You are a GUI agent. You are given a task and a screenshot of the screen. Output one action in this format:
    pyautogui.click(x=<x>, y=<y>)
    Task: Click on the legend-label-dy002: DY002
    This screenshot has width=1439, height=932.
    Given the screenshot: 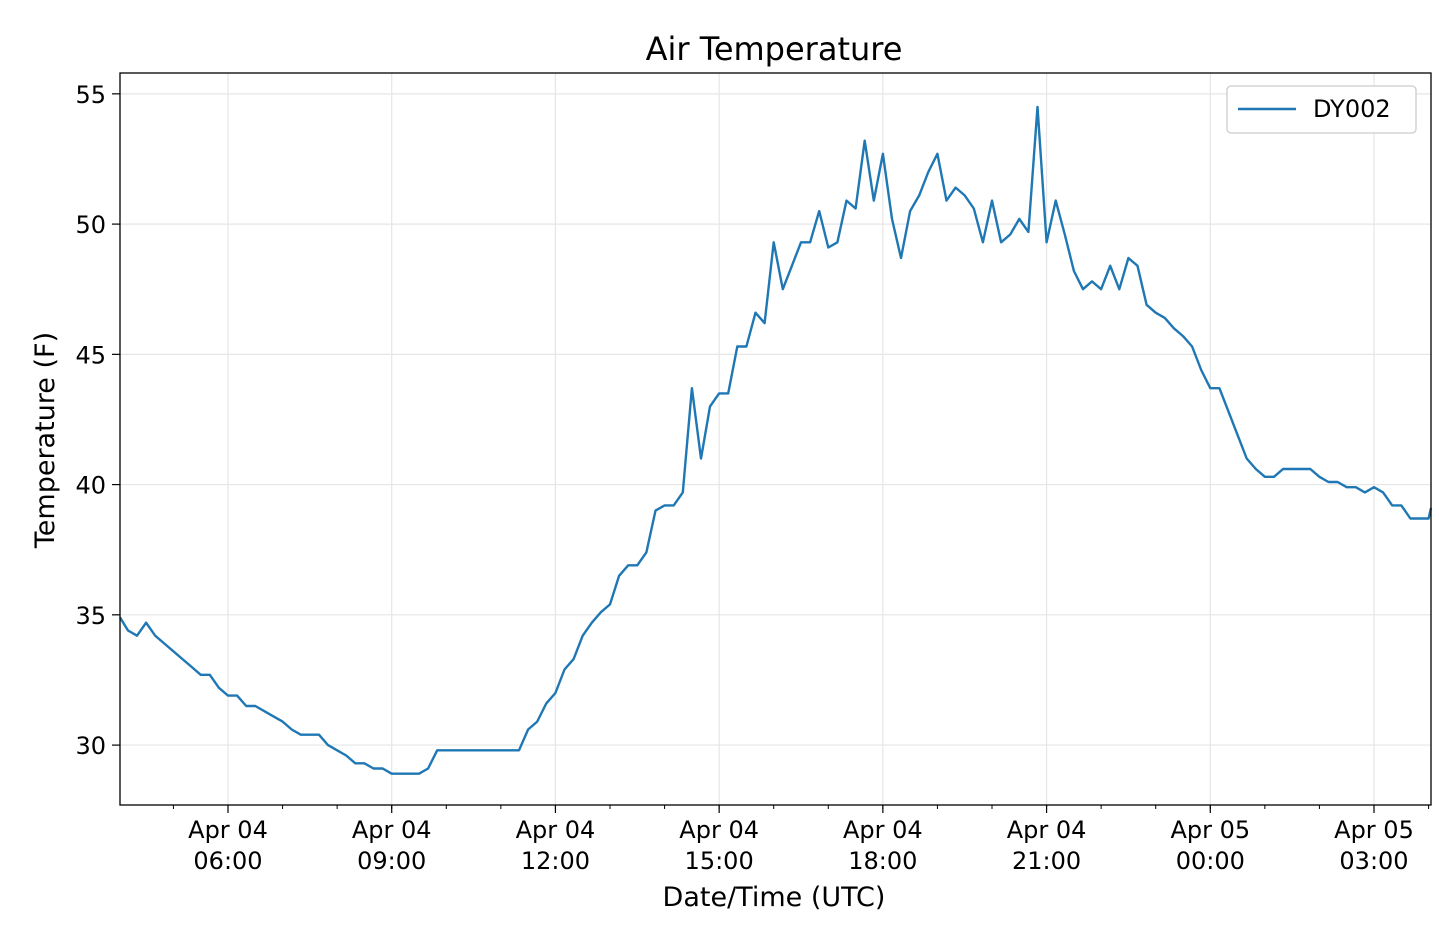 What is the action you would take?
    pyautogui.click(x=1352, y=109)
    